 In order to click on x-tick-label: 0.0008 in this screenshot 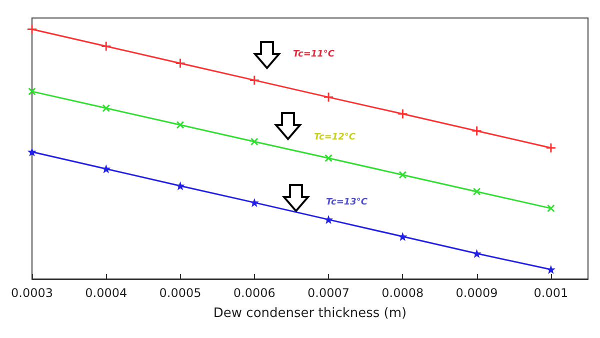, I will do `click(403, 293)`.